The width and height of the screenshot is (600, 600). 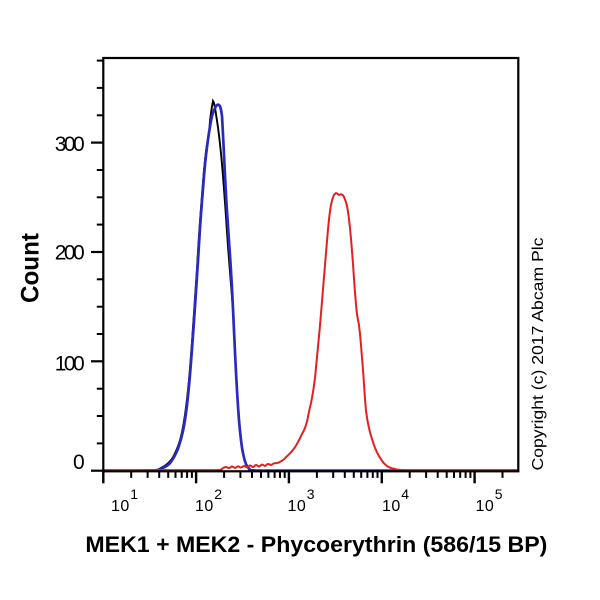 I want to click on svg-text: 100, so click(x=70, y=363).